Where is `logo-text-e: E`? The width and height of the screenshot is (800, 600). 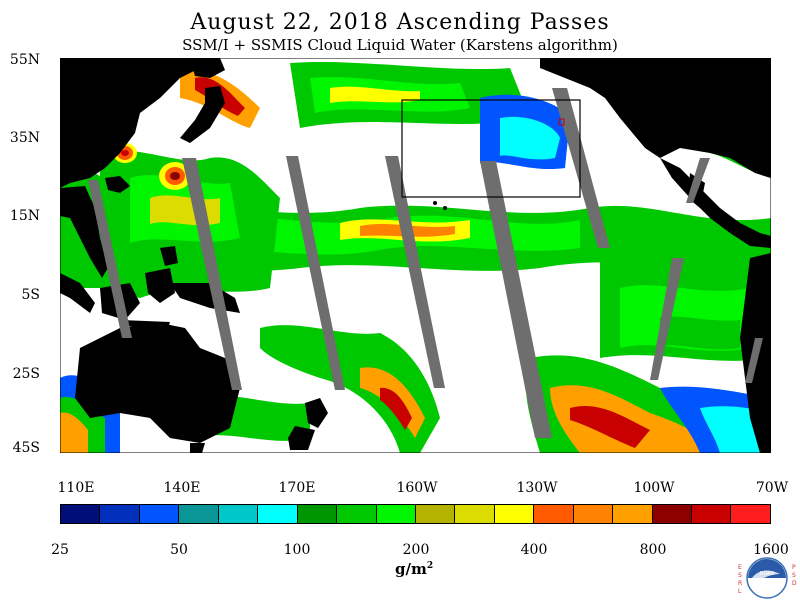
logo-text-e: E is located at coordinates (740, 567).